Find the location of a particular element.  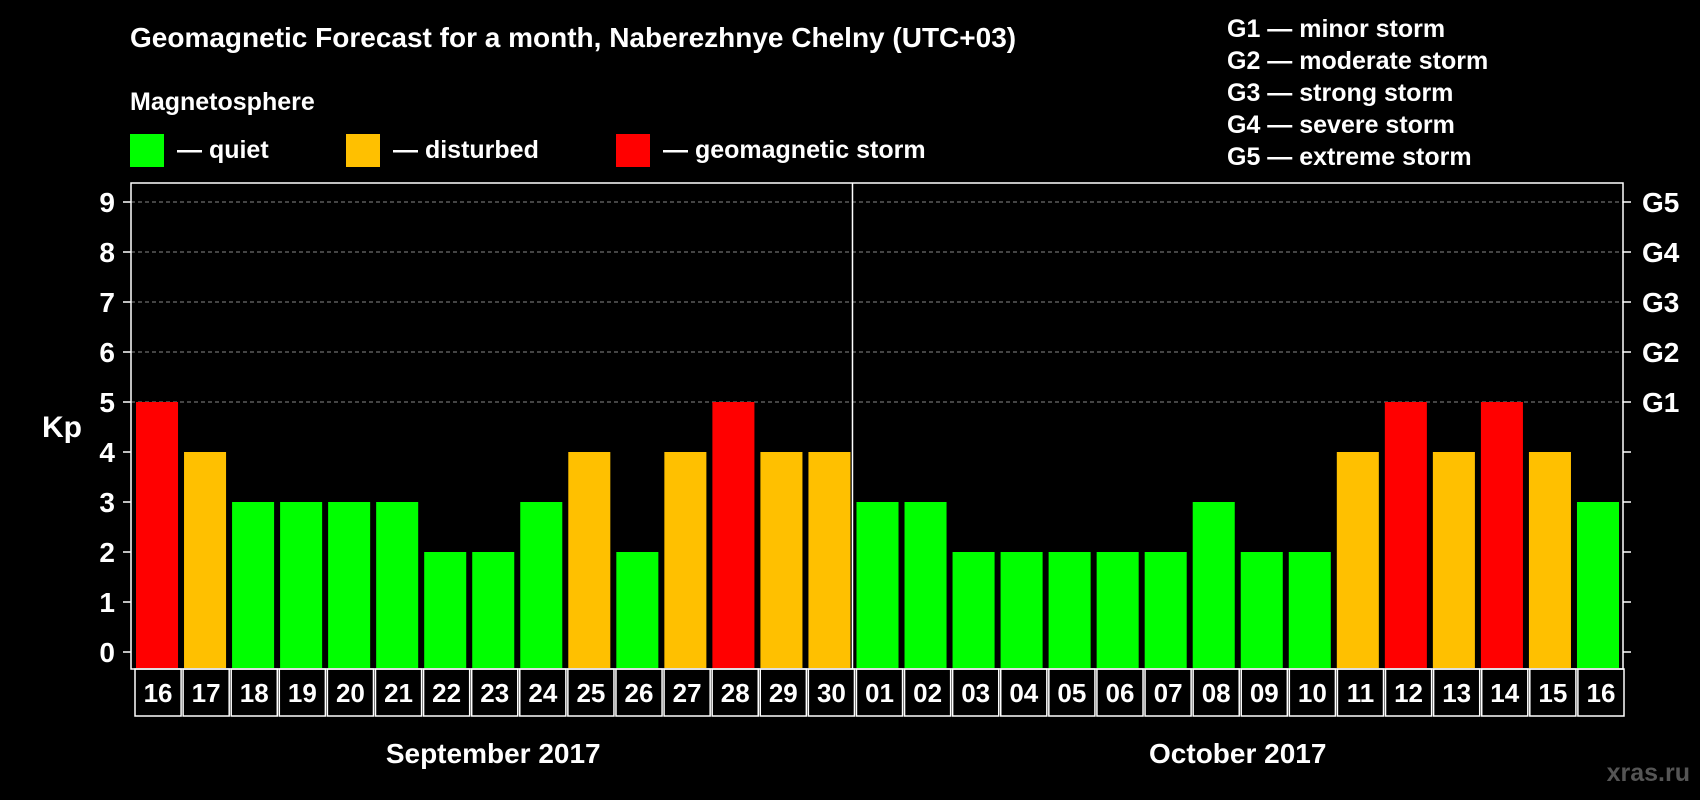

day-label: 18 is located at coordinates (254, 693).